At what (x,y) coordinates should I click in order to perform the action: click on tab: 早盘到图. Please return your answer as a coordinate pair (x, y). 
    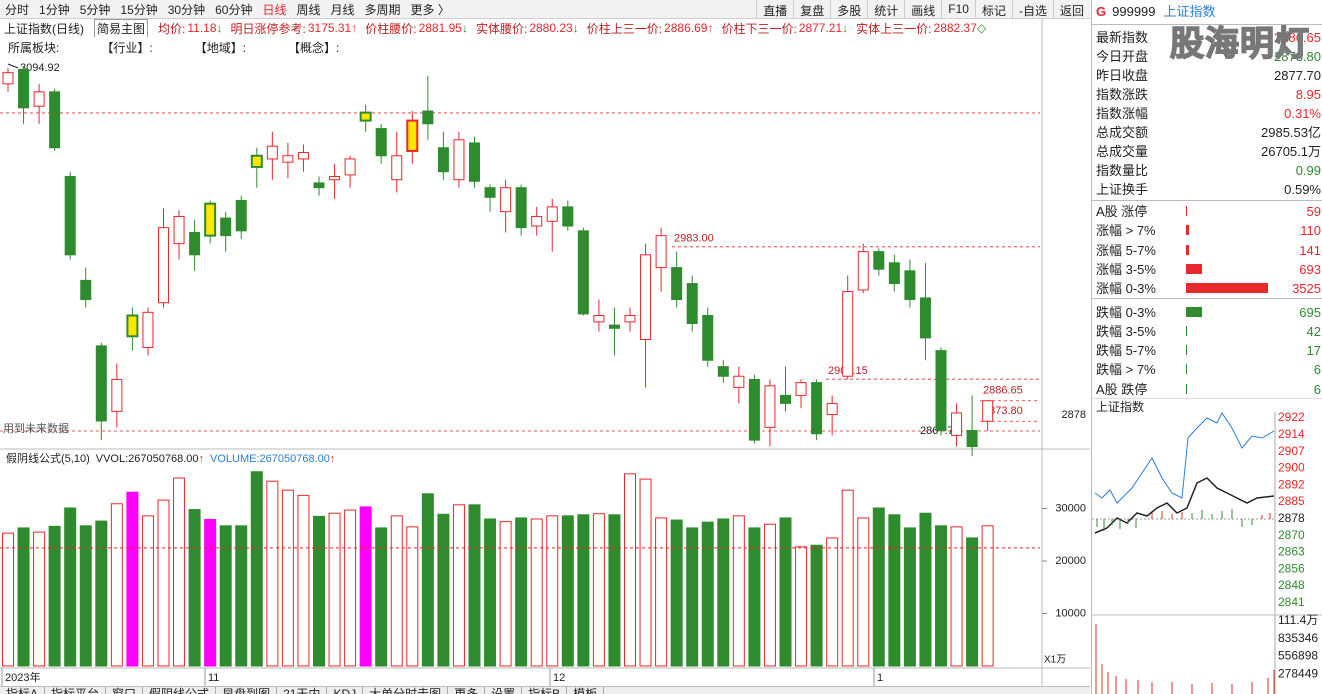
    Looking at the image, I should click on (247, 690).